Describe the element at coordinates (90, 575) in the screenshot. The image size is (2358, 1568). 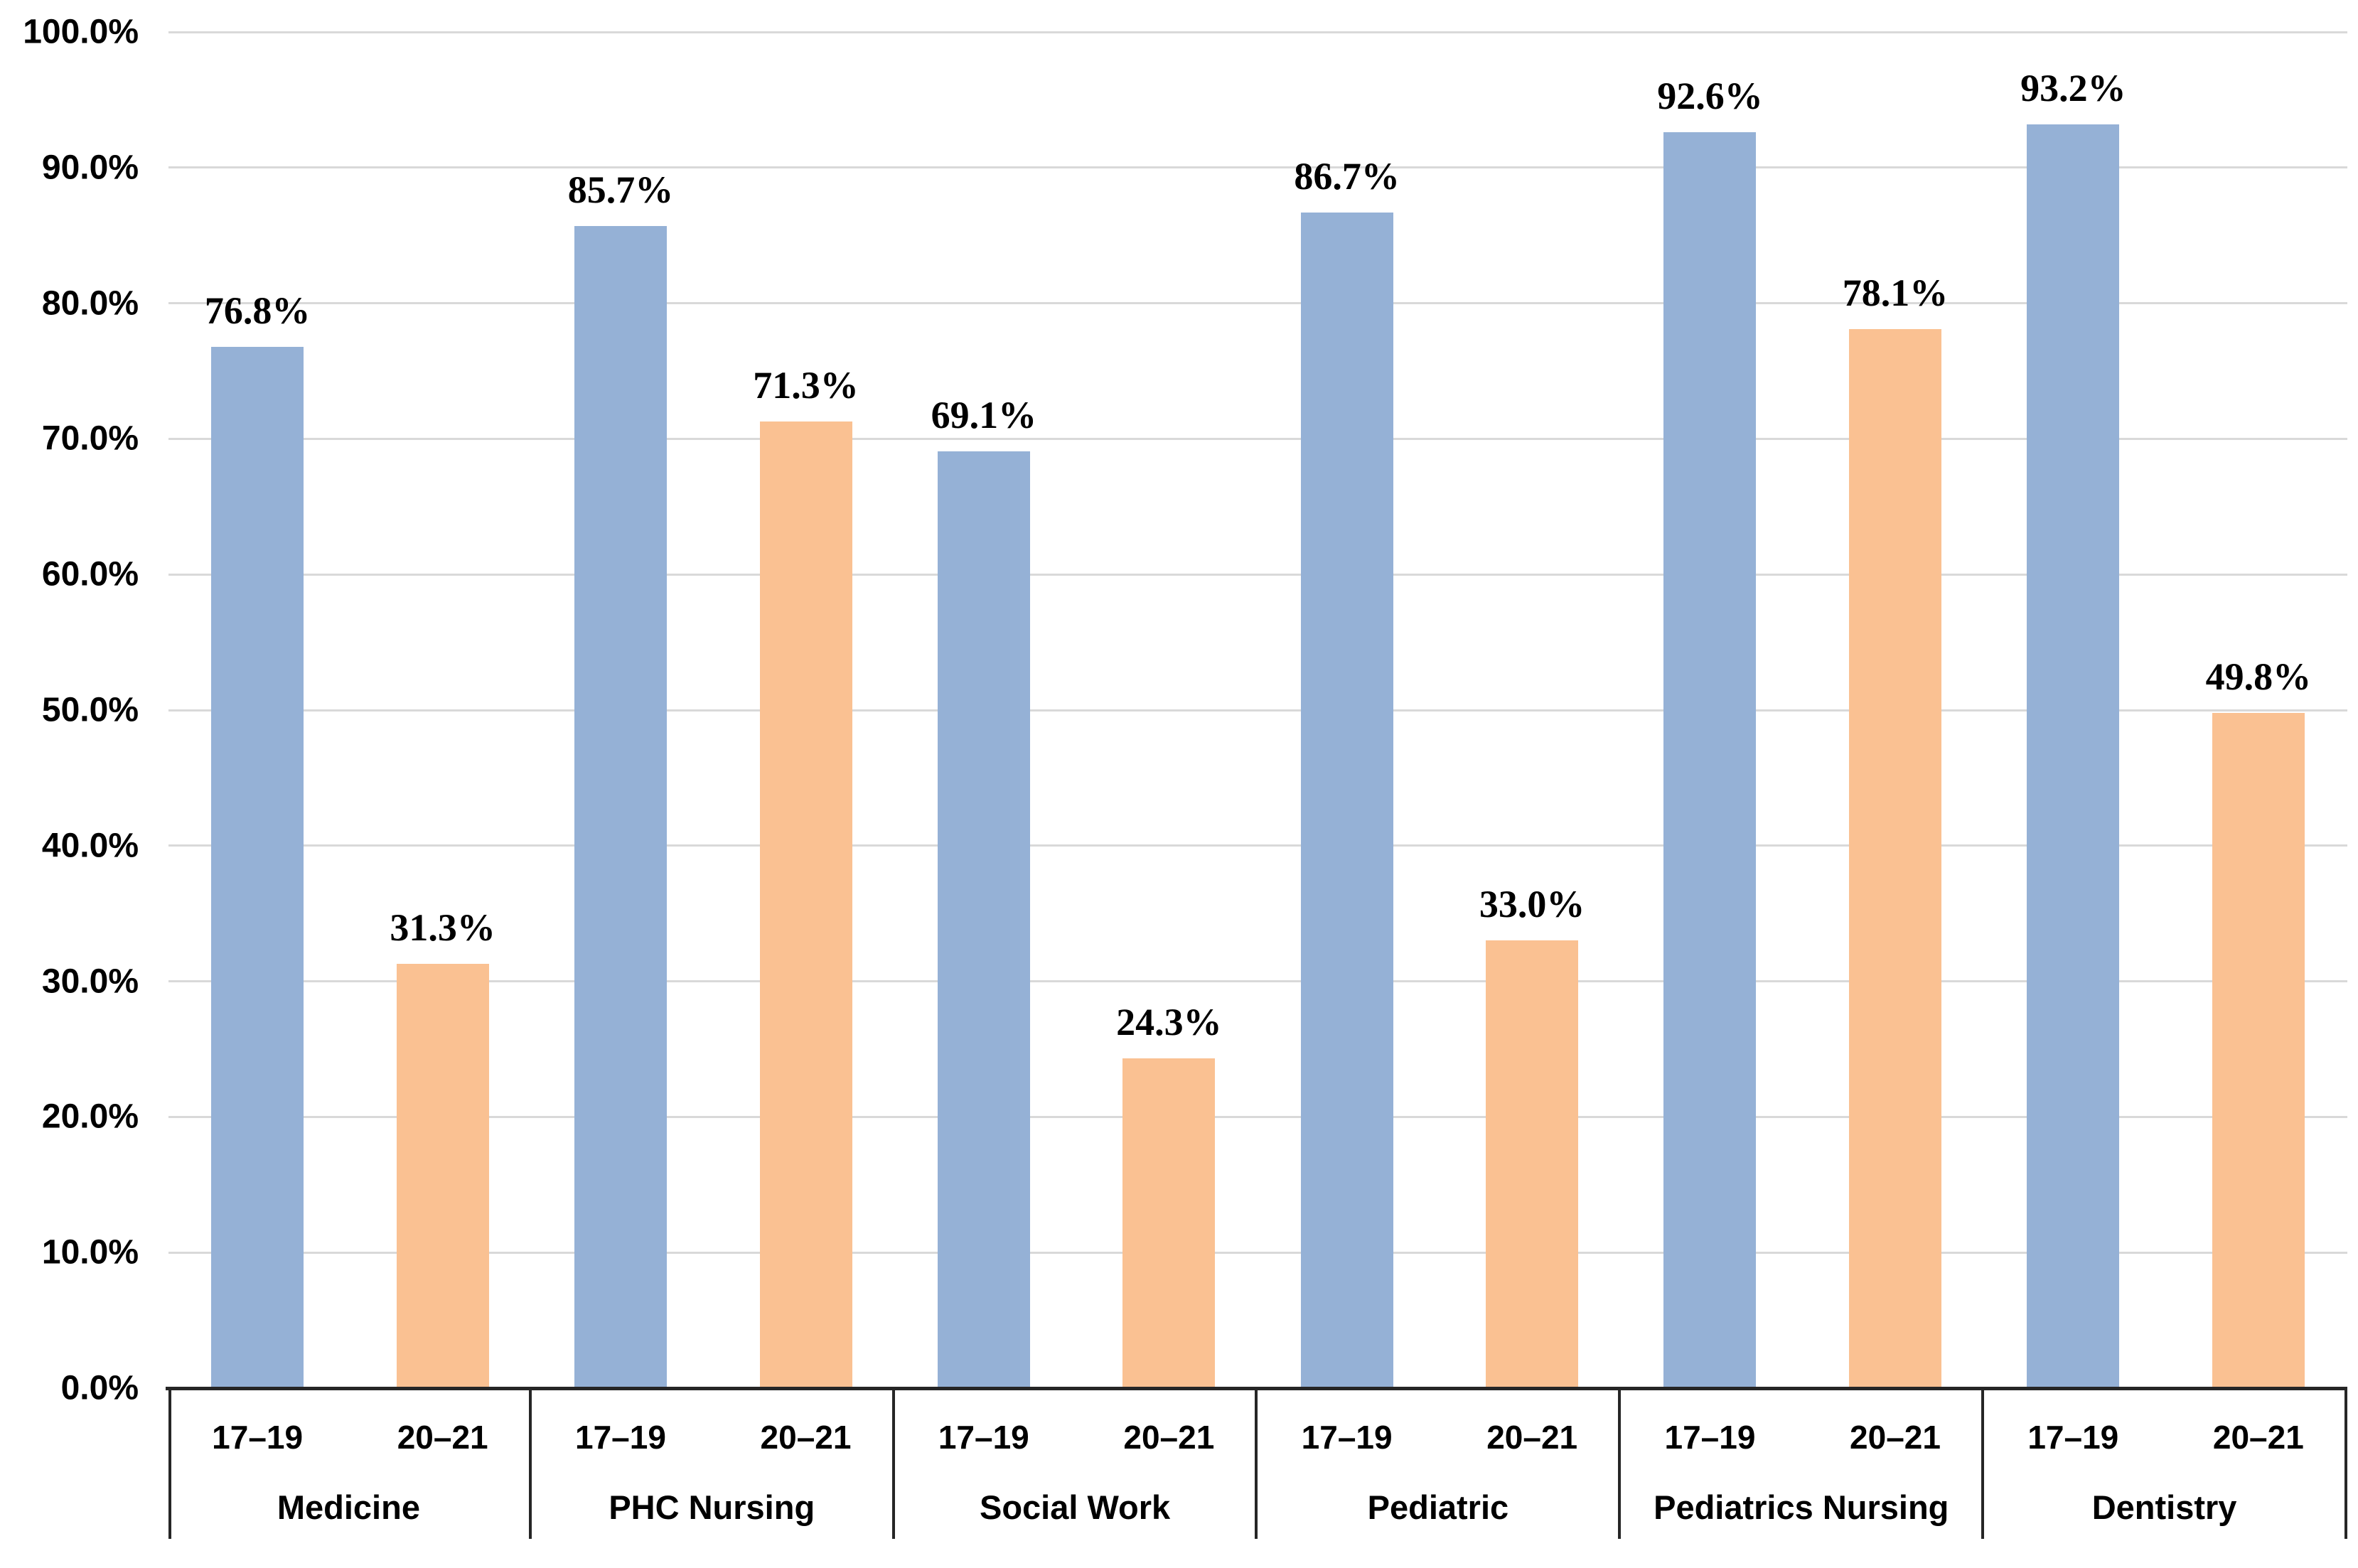
I see `y-axis-tick-label: 60.0%` at that location.